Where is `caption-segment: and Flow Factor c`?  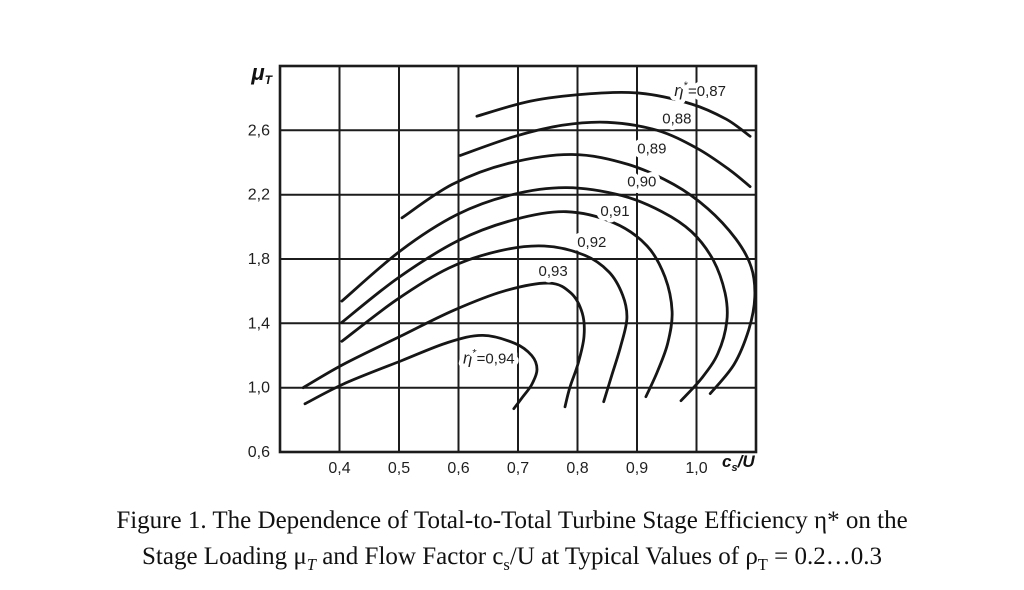
caption-segment: and Flow Factor c is located at coordinates (409, 556).